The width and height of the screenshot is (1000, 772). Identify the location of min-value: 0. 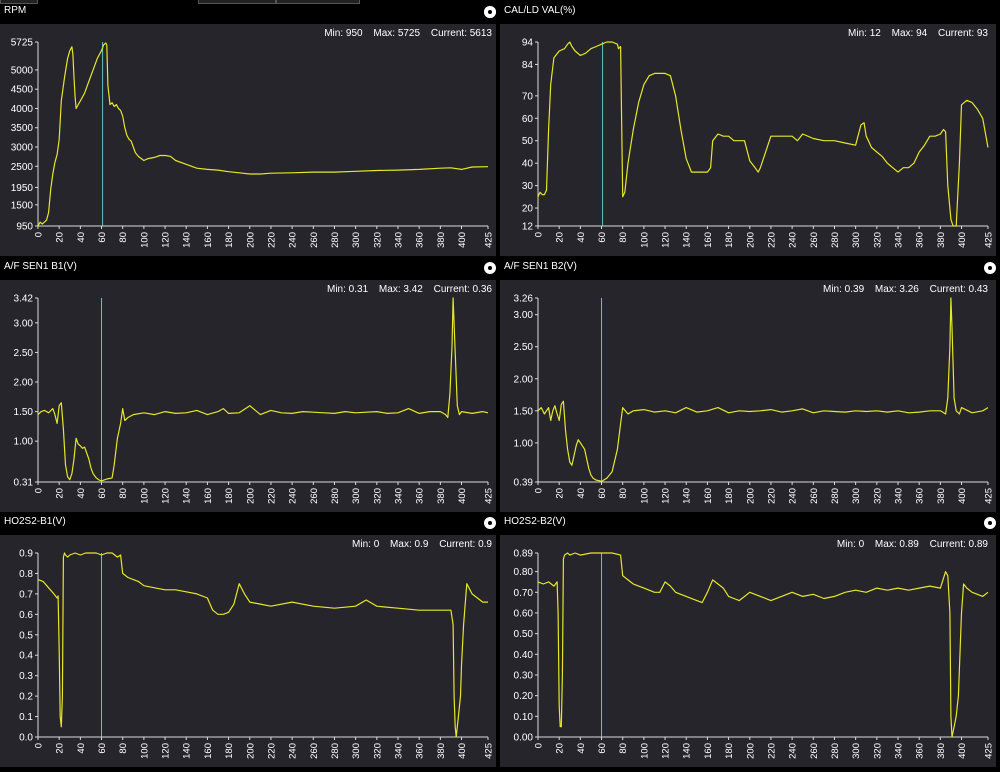
(376, 544).